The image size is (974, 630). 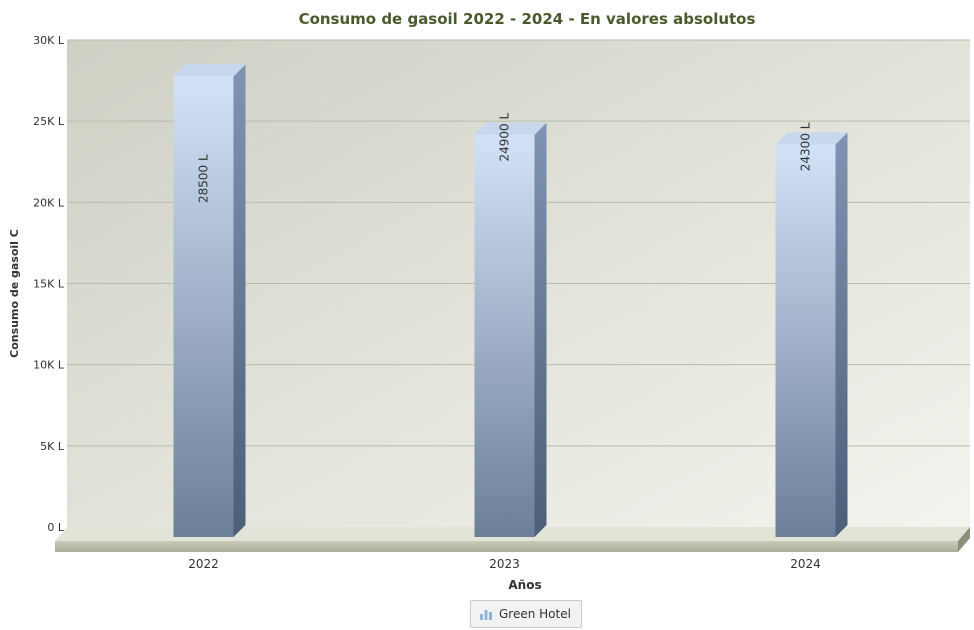 I want to click on y-tick-label: 10K L, so click(x=49, y=365).